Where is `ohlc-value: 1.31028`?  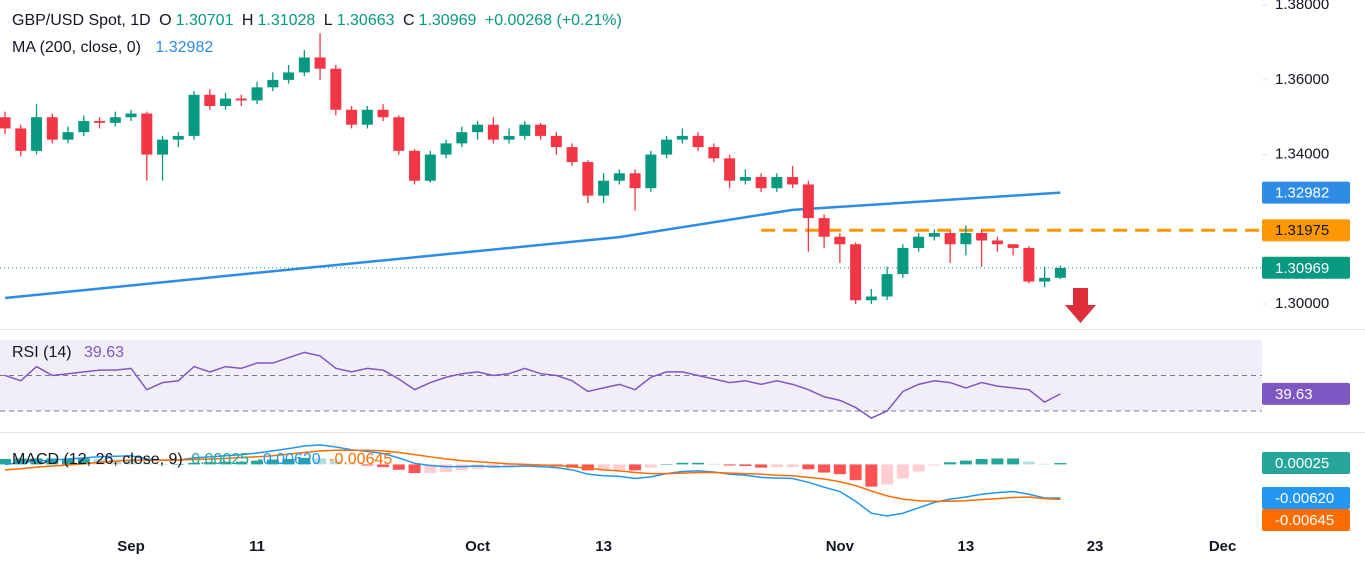 ohlc-value: 1.31028 is located at coordinates (286, 20).